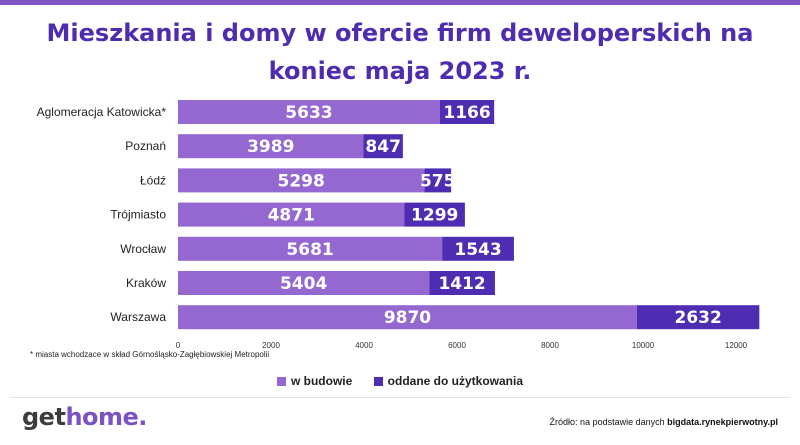 This screenshot has width=800, height=445. What do you see at coordinates (736, 345) in the screenshot?
I see `x-tick-label: 12000` at bounding box center [736, 345].